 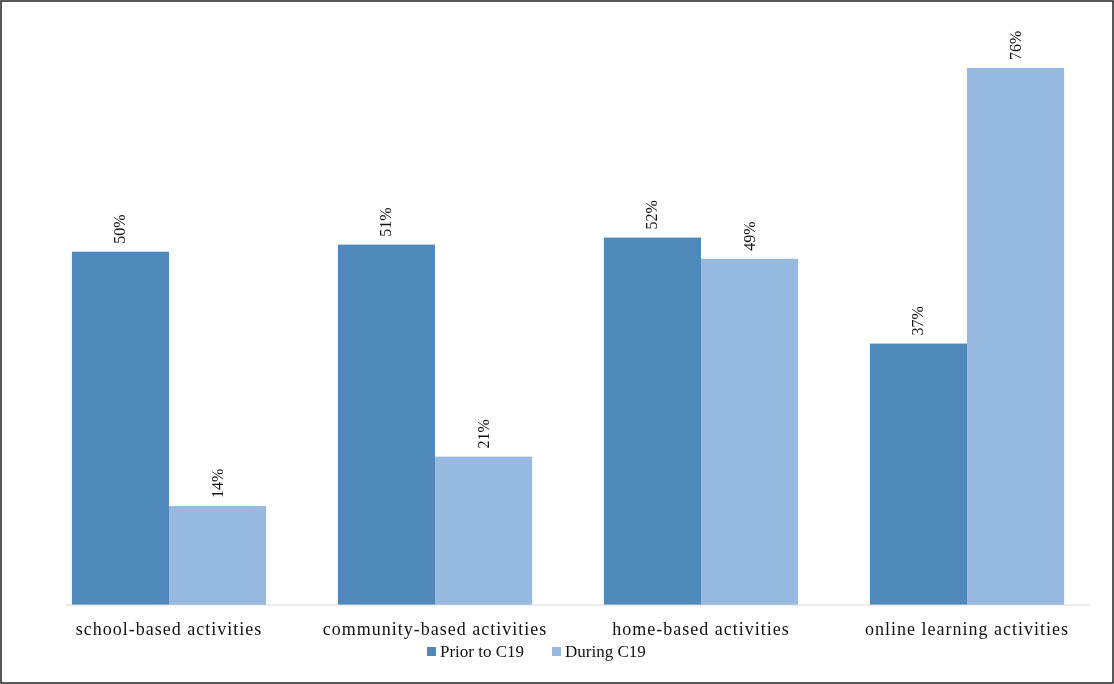 What do you see at coordinates (967, 629) in the screenshot?
I see `x-tick-label: online learning activities` at bounding box center [967, 629].